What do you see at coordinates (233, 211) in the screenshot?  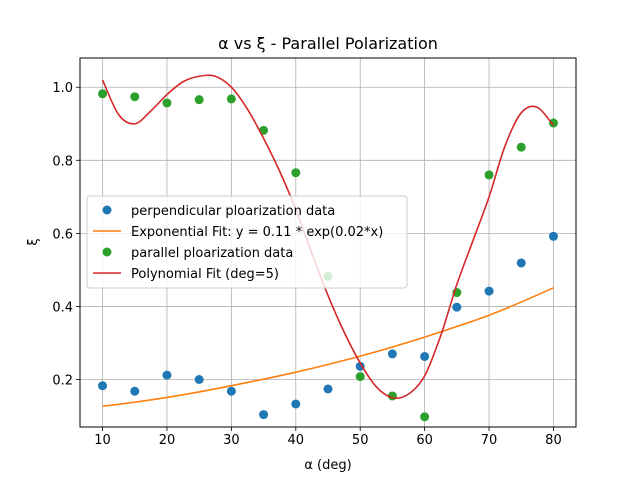 I see `legend-label: perpendicular ploarization data` at bounding box center [233, 211].